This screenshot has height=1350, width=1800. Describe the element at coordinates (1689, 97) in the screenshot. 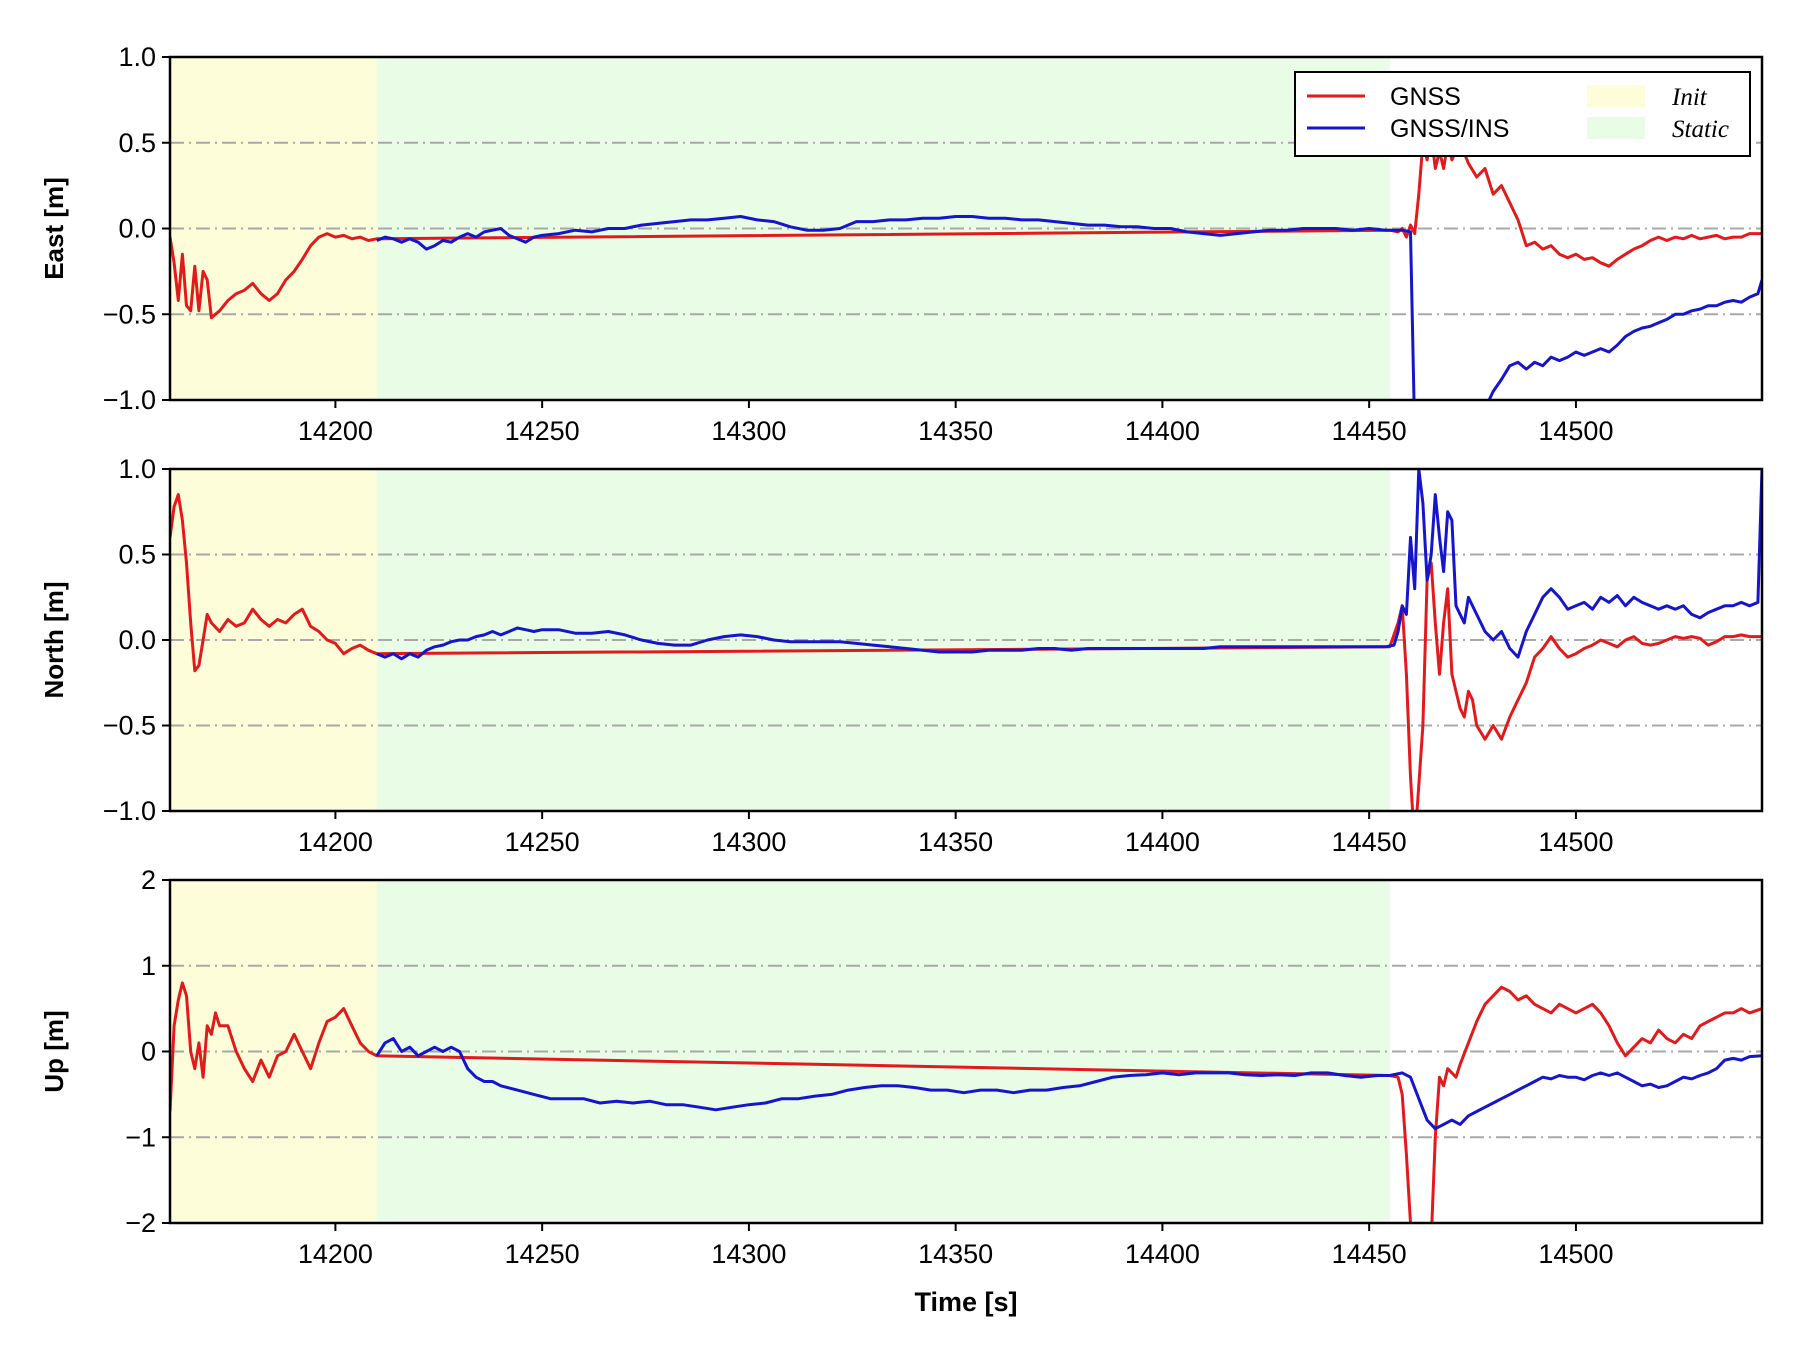

I see `legend-label: Init` at that location.